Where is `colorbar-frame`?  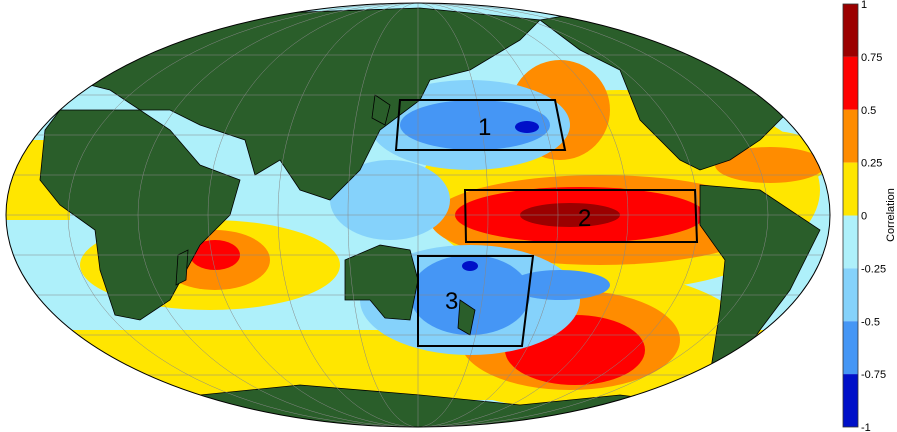 colorbar-frame is located at coordinates (850, 215).